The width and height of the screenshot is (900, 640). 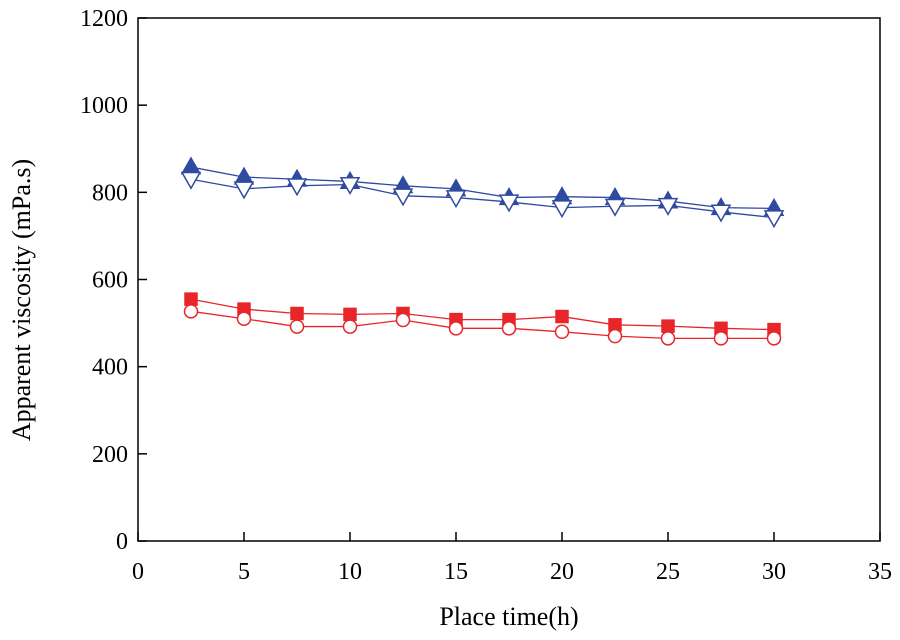 I want to click on x-axis-label: Place time(h), so click(x=508, y=616).